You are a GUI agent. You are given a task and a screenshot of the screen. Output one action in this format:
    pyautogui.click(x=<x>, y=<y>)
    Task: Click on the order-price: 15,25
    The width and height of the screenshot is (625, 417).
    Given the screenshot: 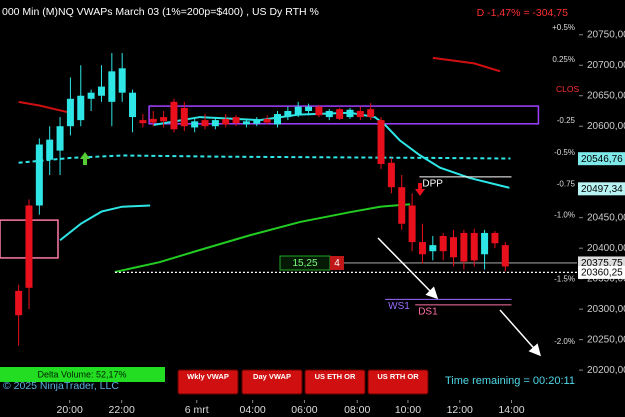 What is the action you would take?
    pyautogui.click(x=304, y=263)
    